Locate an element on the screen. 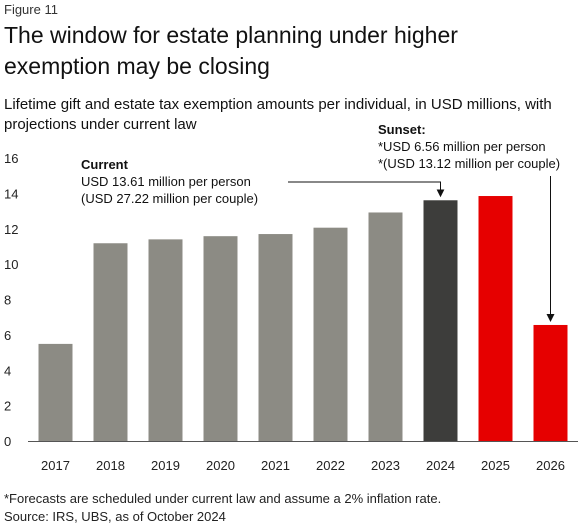 Image resolution: width=580 pixels, height=528 pixels. y-tick-label: 16 is located at coordinates (11, 158).